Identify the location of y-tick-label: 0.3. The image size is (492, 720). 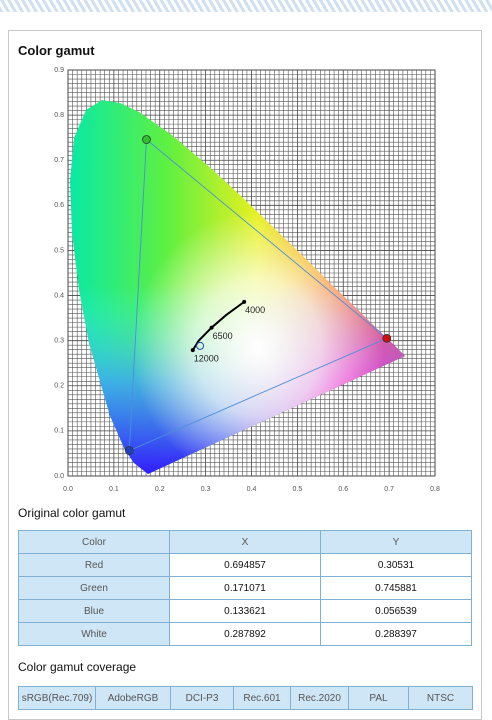
(59, 341).